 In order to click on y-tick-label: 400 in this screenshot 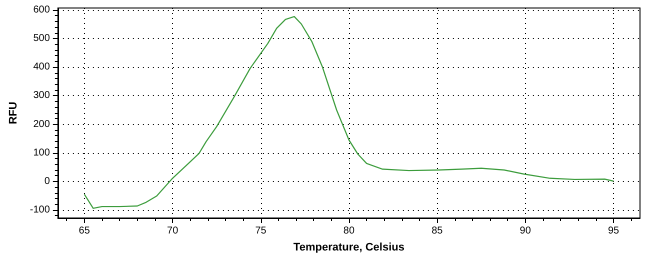, I will do `click(41, 67)`.